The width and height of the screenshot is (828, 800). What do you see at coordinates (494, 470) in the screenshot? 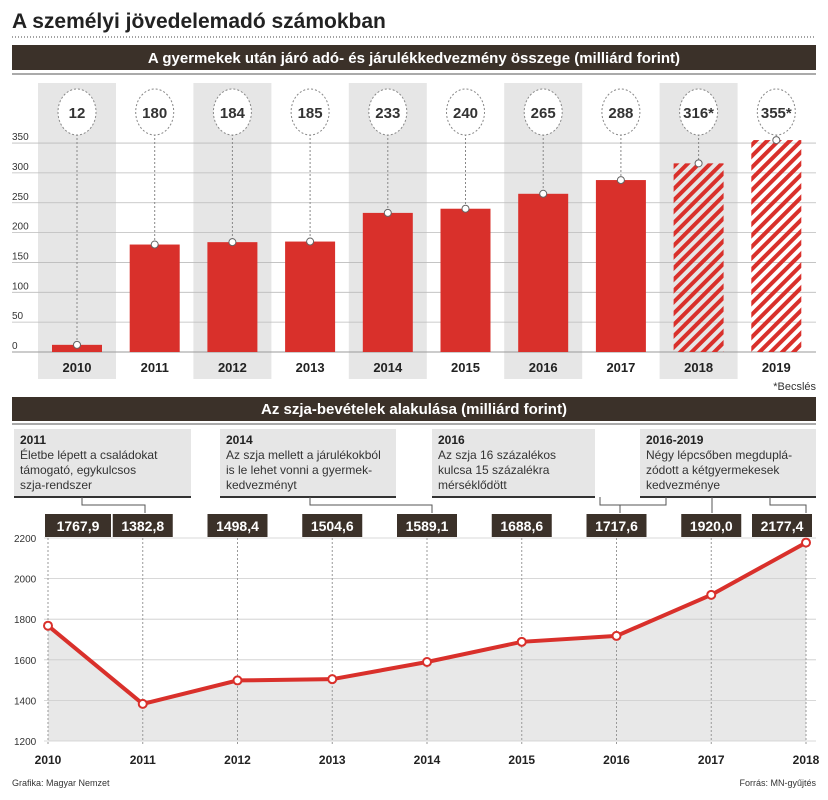
I see `annotation-text: kulcsa 15 százalékra` at bounding box center [494, 470].